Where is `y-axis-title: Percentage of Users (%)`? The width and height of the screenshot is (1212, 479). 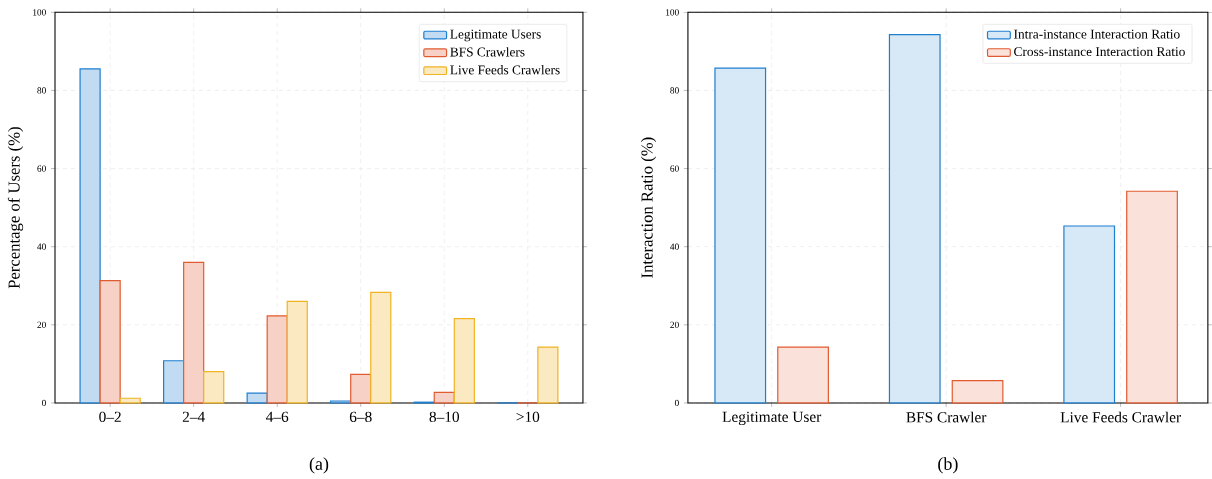
y-axis-title: Percentage of Users (%) is located at coordinates (15, 208).